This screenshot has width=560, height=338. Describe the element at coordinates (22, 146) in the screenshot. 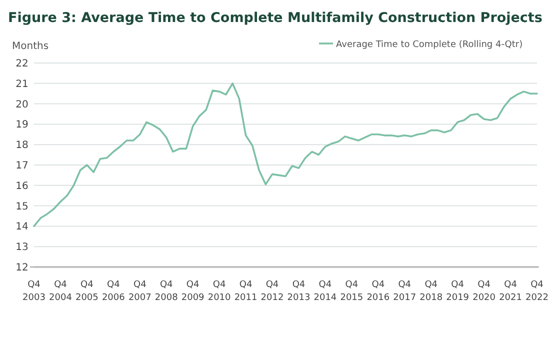

I see `y-tick-label: 18` at that location.